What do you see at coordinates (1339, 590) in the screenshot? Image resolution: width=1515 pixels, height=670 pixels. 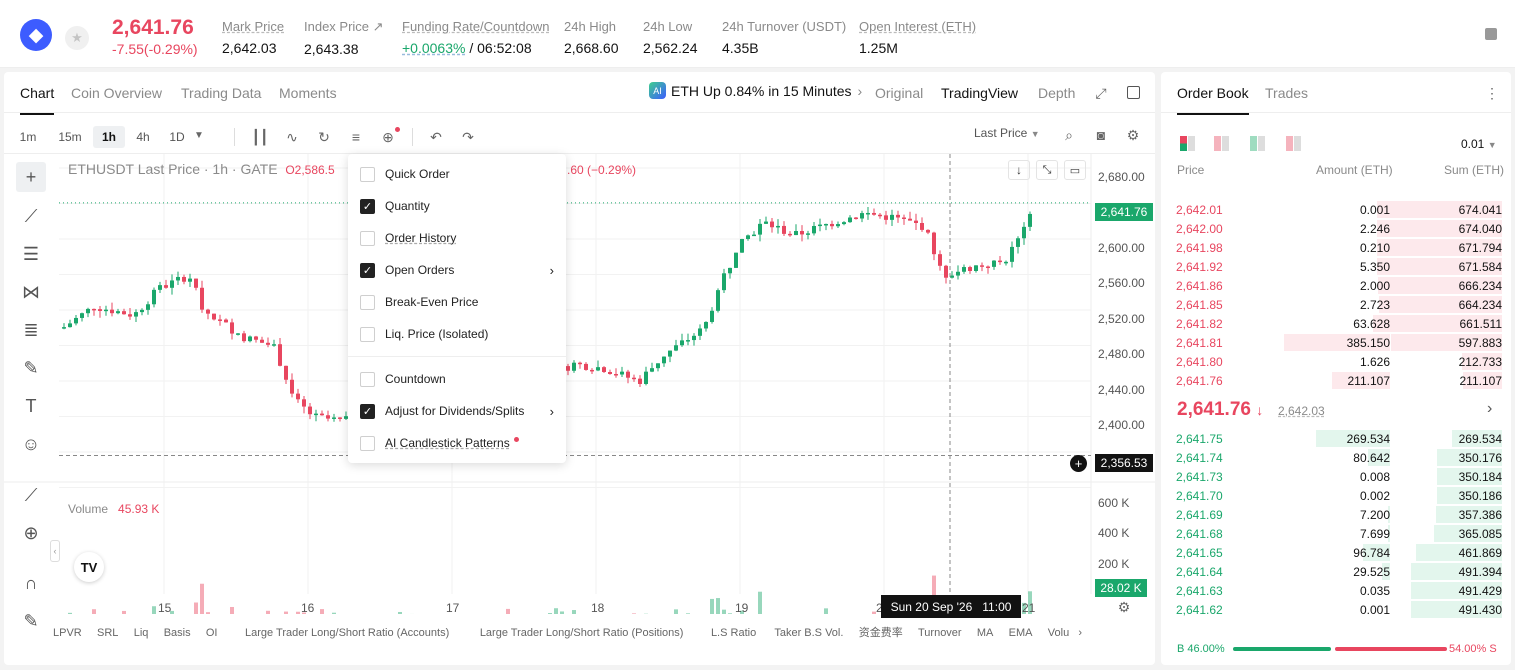 I see `bid-row: 2,641.63 0.035 491.429` at bounding box center [1339, 590].